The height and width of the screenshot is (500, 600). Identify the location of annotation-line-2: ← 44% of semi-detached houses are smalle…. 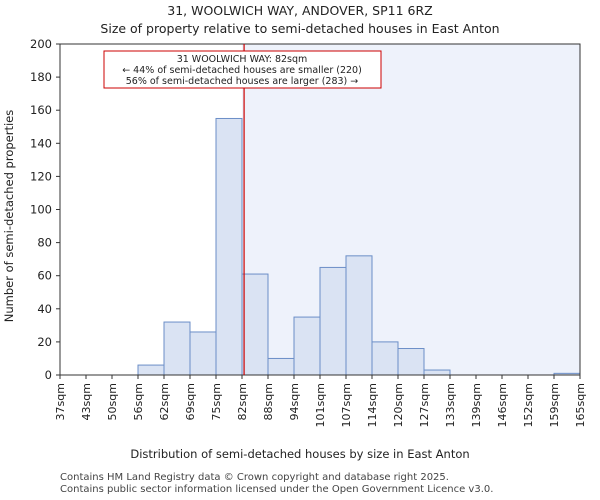
(242, 70).